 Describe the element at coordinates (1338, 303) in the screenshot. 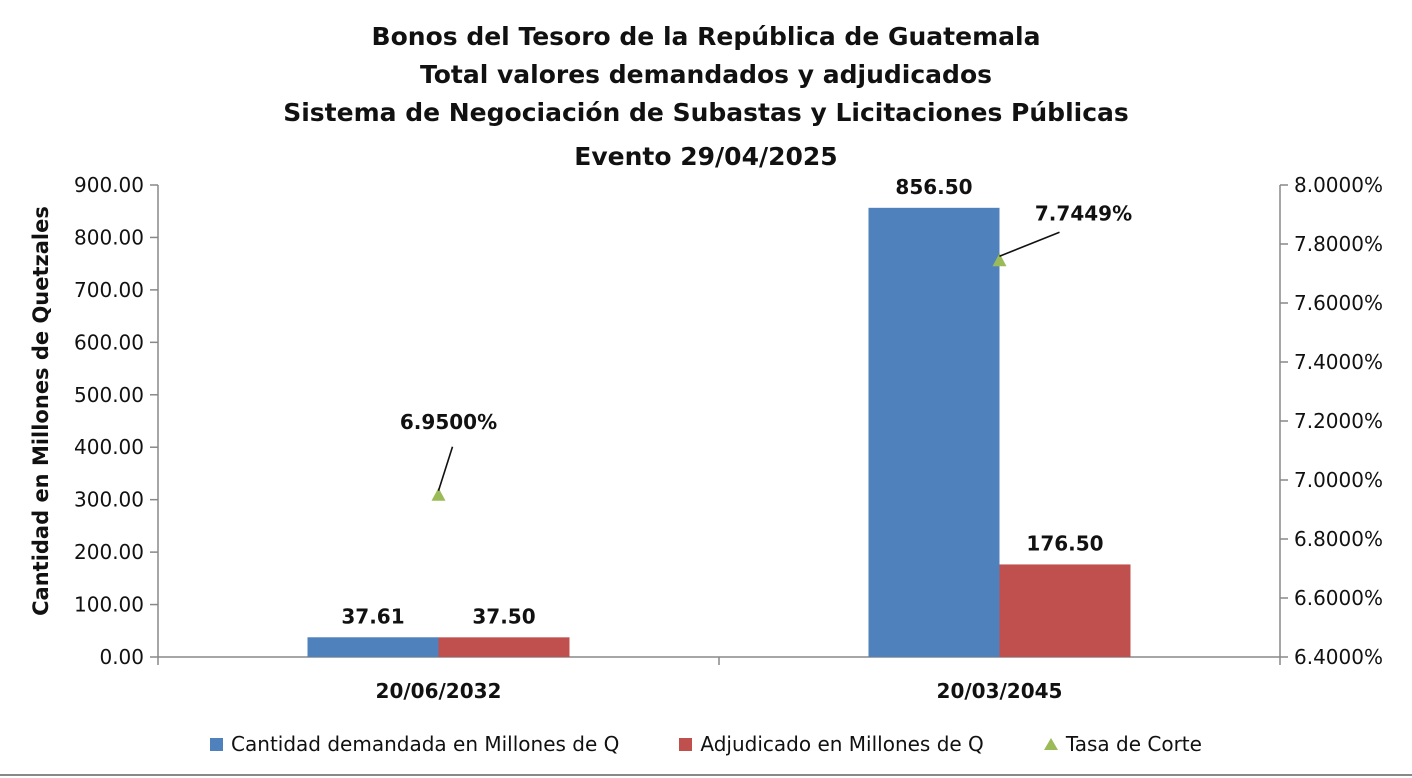

I see `right-tick-label: 7.6000%` at that location.